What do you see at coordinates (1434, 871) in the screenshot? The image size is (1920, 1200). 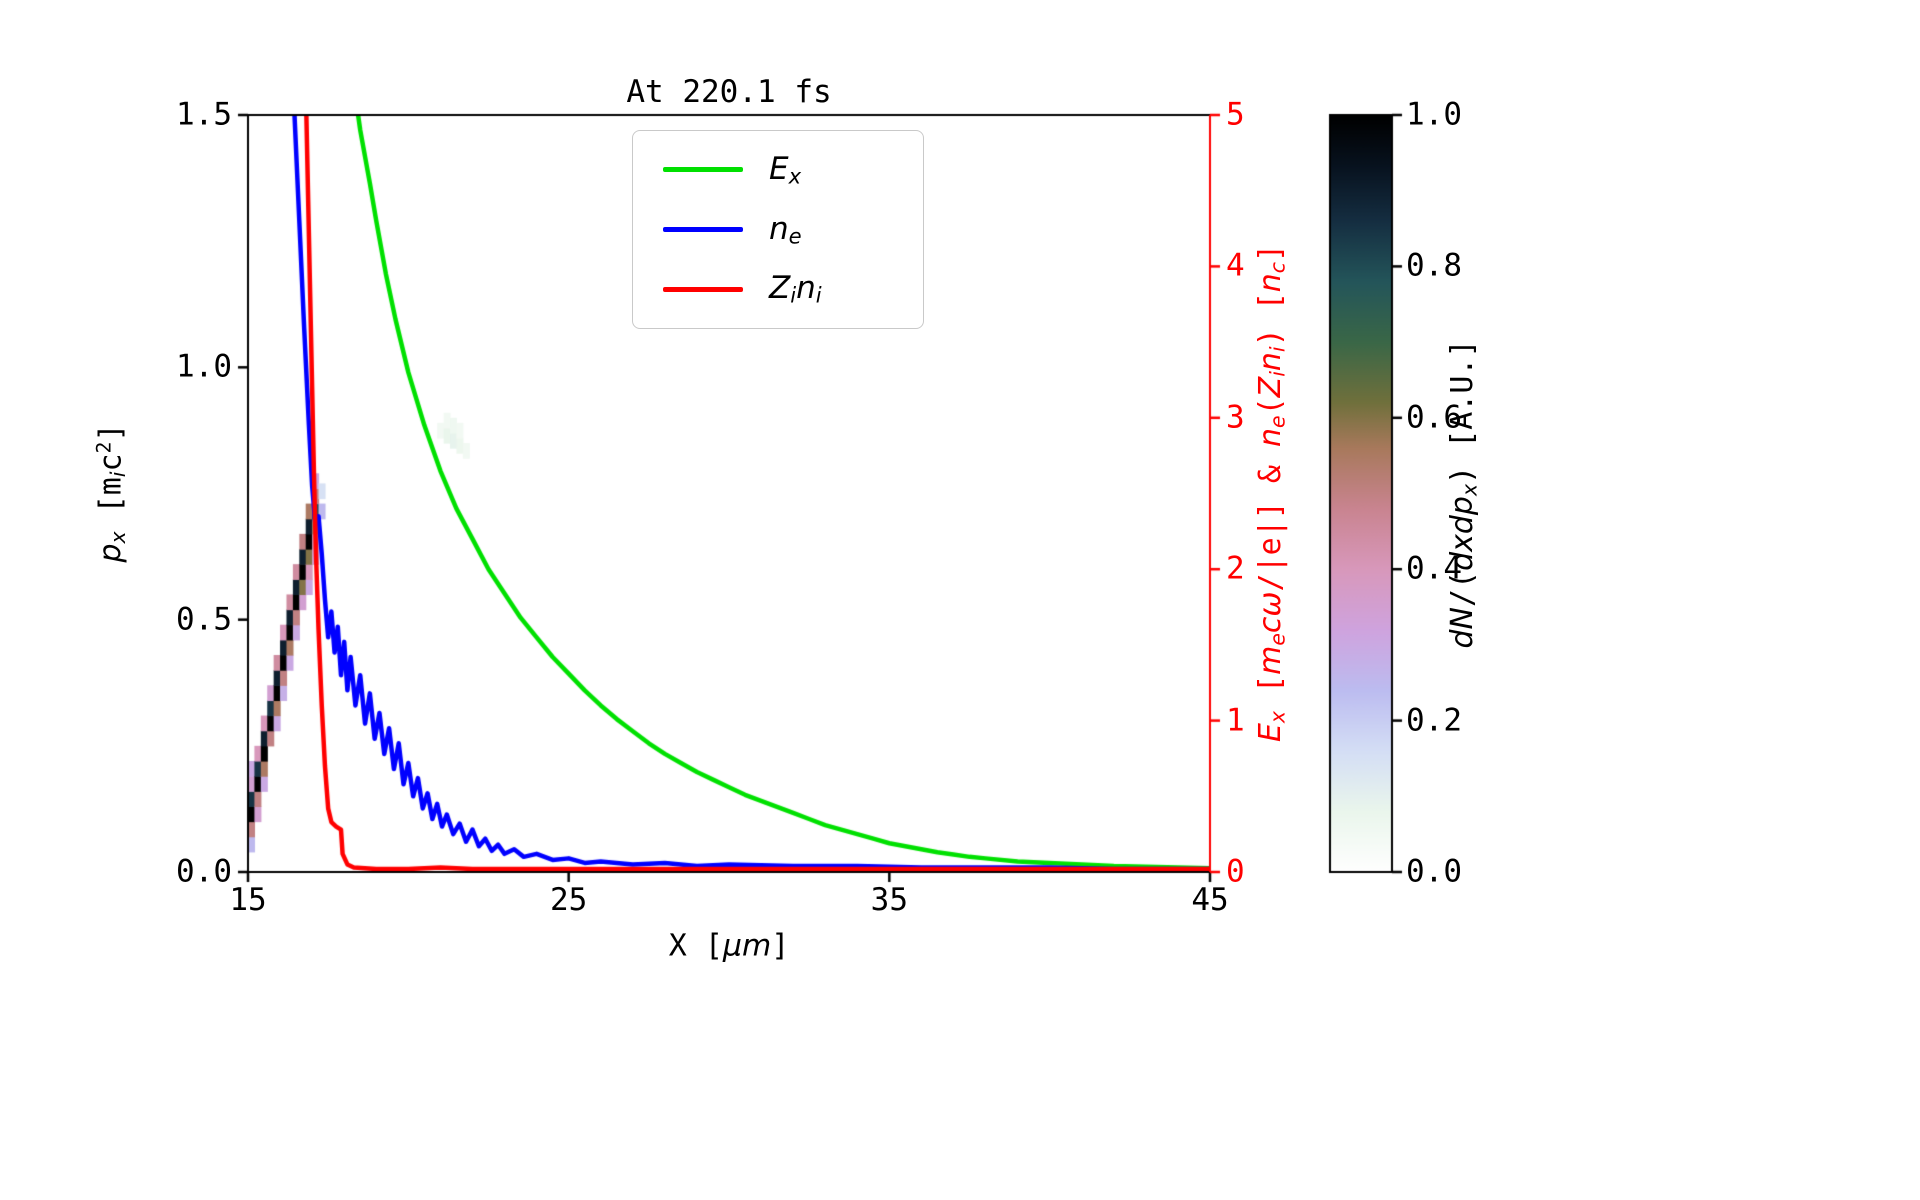 I see `colorbar-tick-label: 0.0` at bounding box center [1434, 871].